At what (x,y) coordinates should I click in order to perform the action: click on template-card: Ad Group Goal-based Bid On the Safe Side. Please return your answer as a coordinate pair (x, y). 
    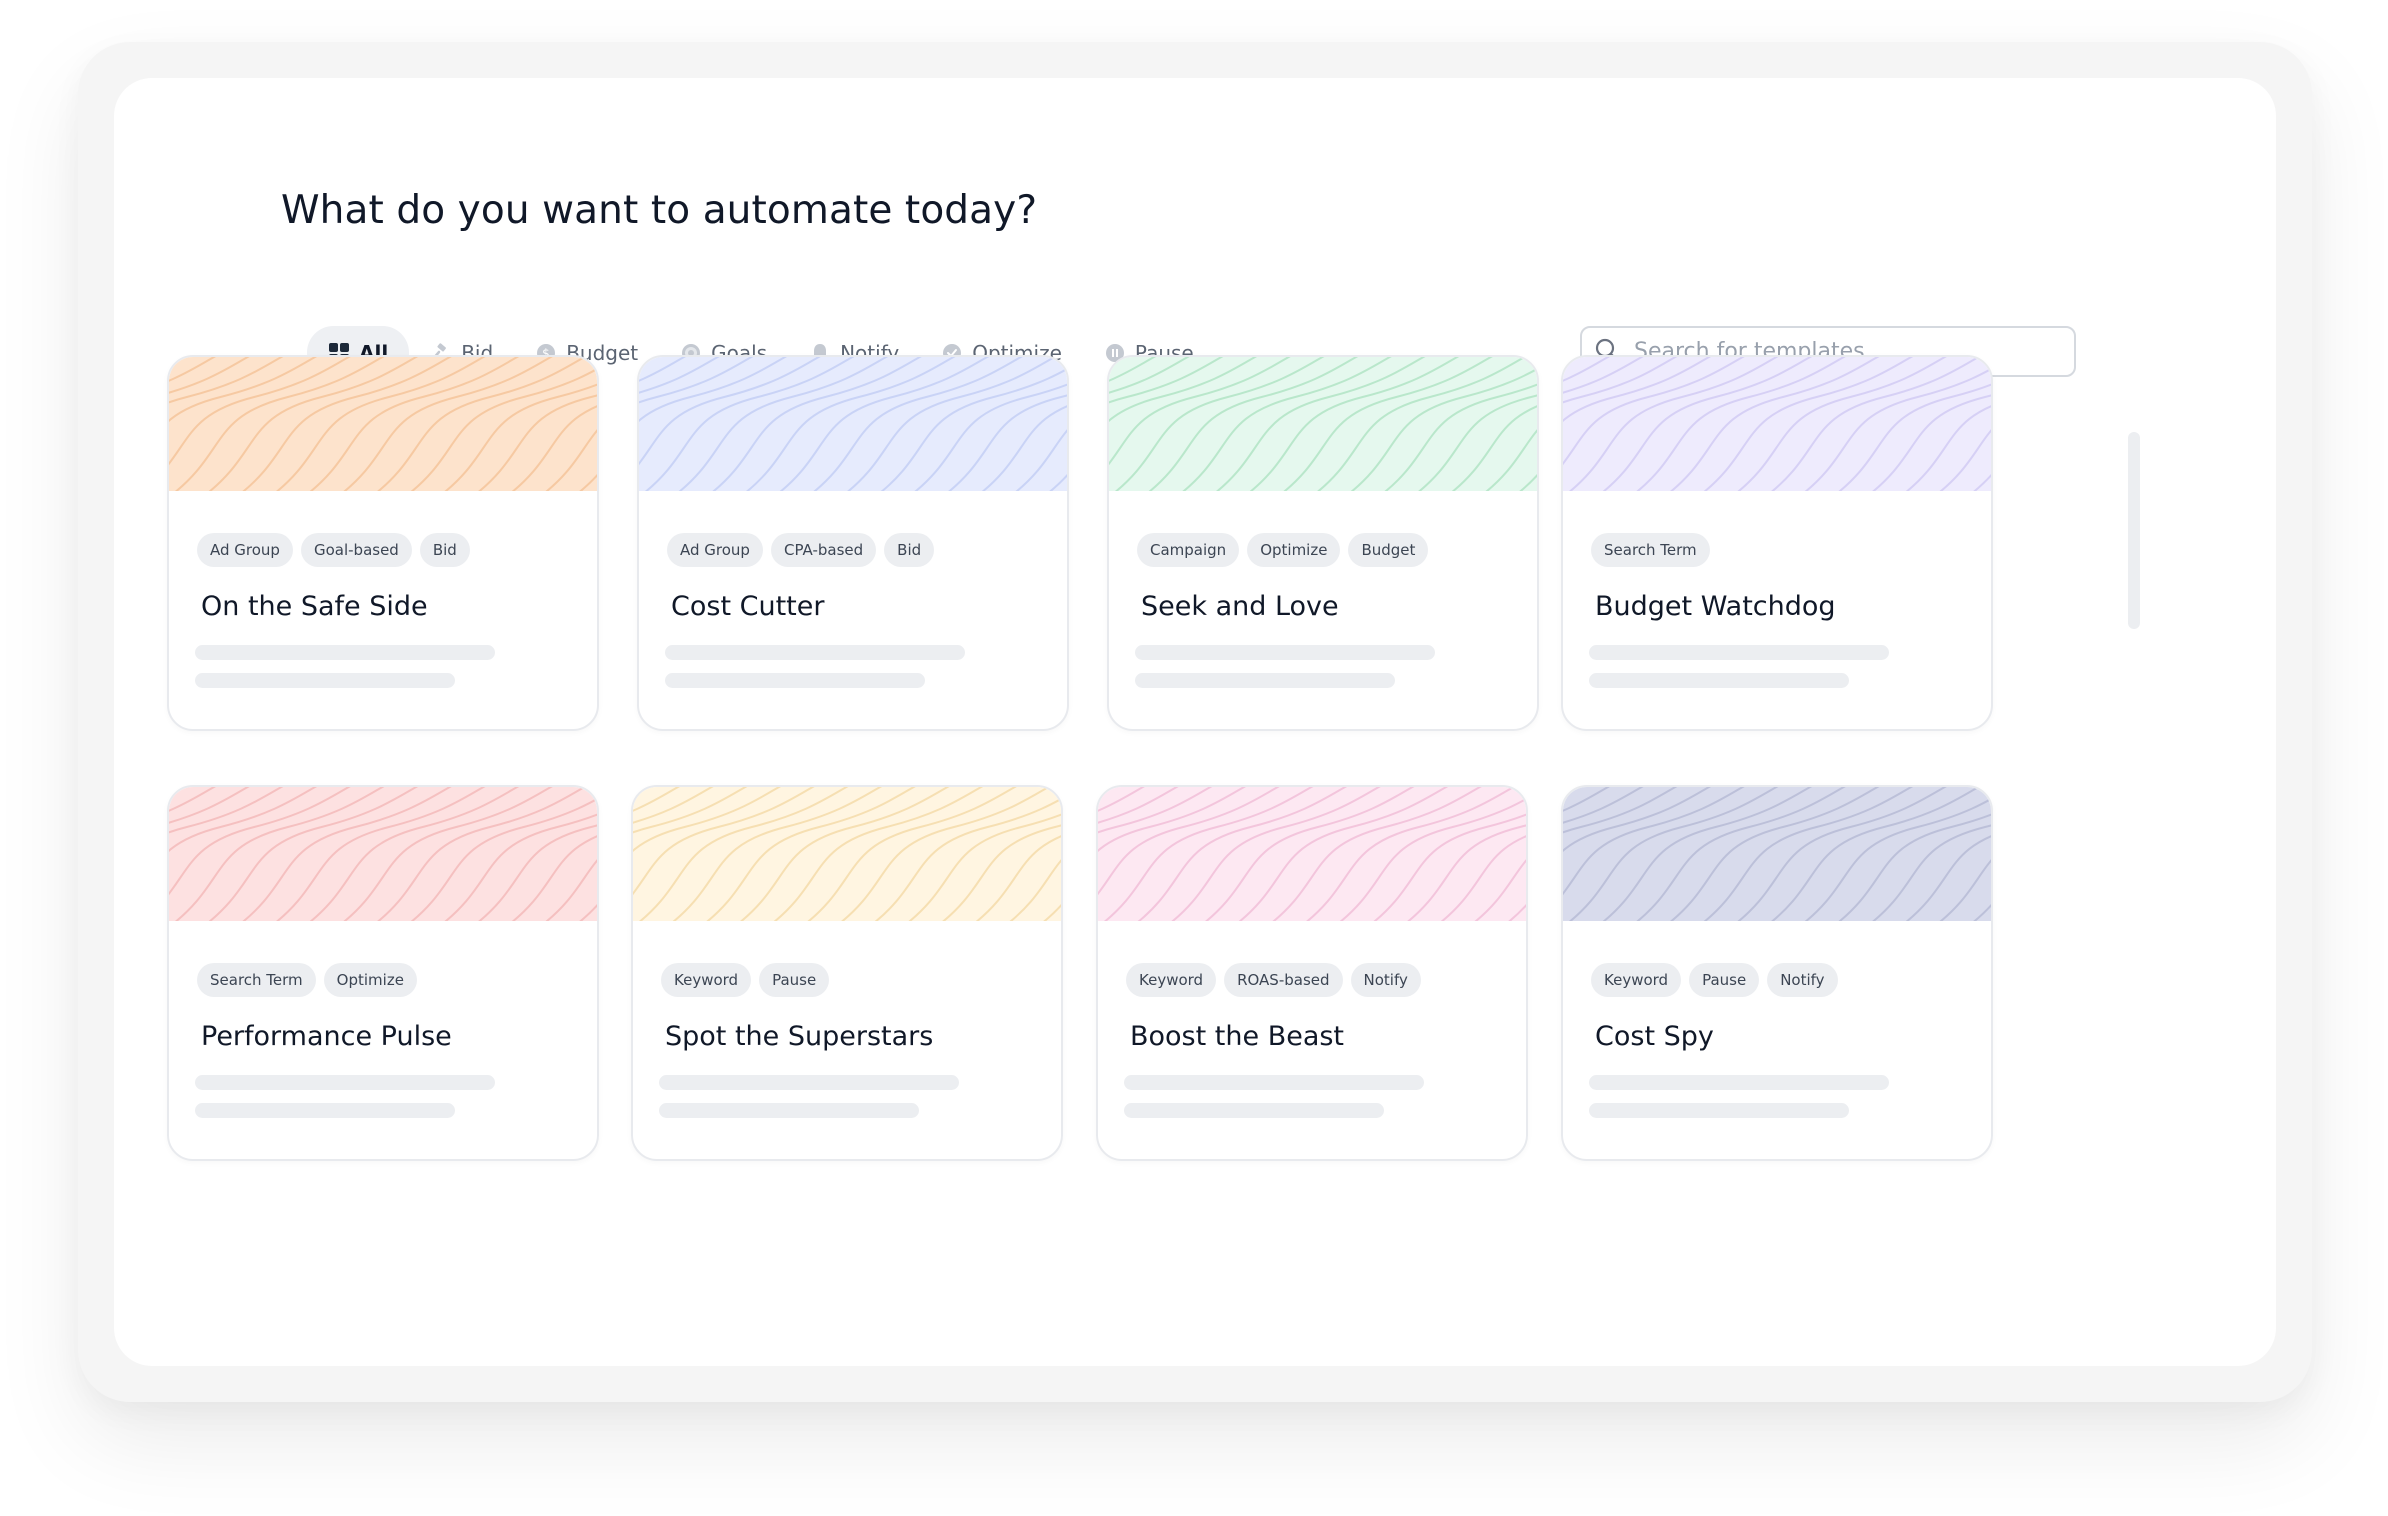
    Looking at the image, I should click on (383, 543).